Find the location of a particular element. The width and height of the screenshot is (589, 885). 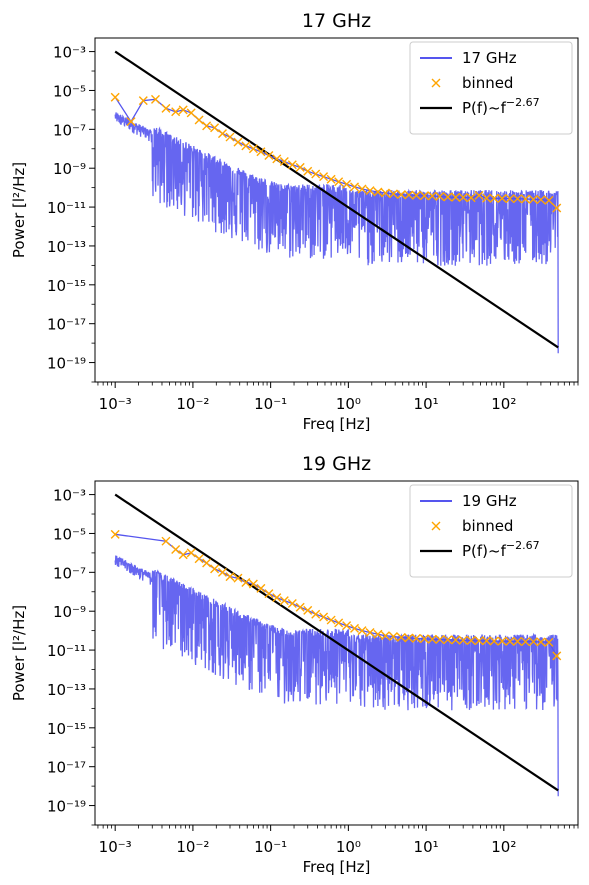

legend-swatch-binned is located at coordinates (436, 83).